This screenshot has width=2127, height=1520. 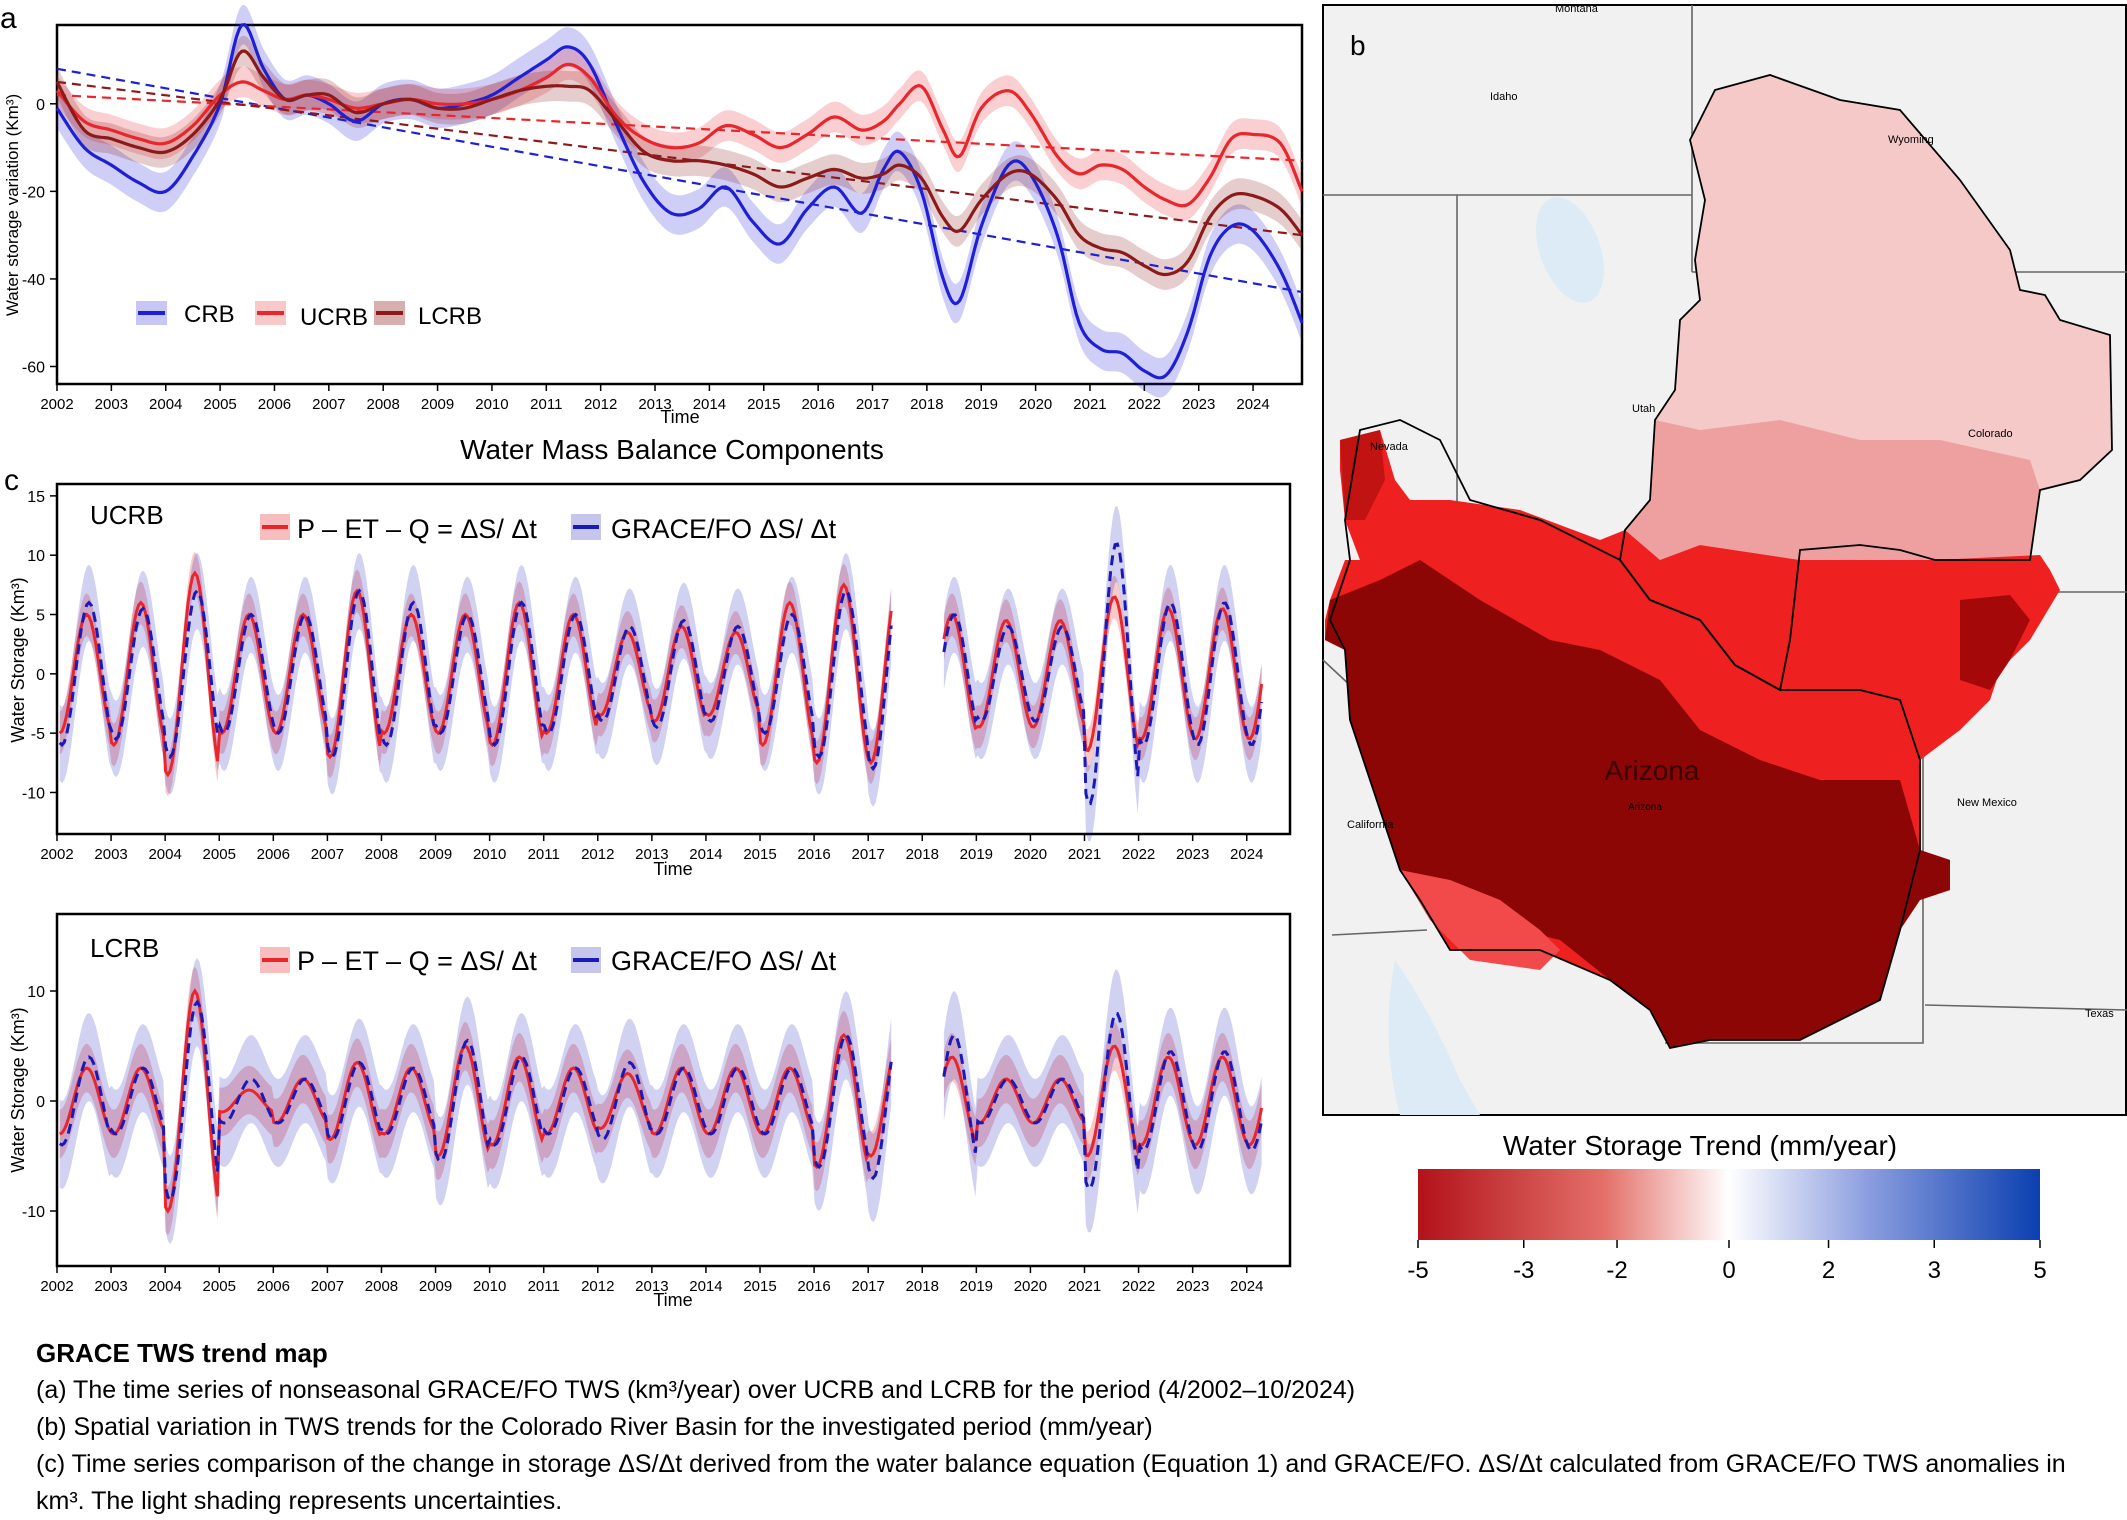 What do you see at coordinates (36, 497) in the screenshot?
I see `y-tick-label: 15` at bounding box center [36, 497].